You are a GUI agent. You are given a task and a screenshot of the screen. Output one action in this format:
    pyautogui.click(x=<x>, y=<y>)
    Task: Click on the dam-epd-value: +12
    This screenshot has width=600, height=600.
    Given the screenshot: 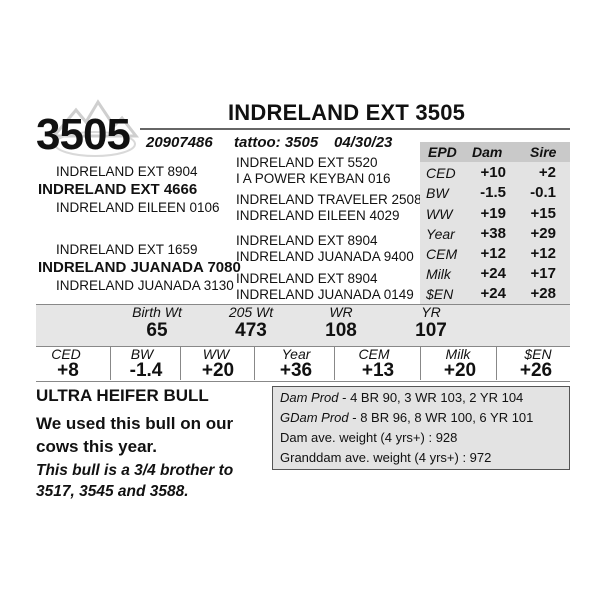 What is the action you would take?
    pyautogui.click(x=493, y=253)
    